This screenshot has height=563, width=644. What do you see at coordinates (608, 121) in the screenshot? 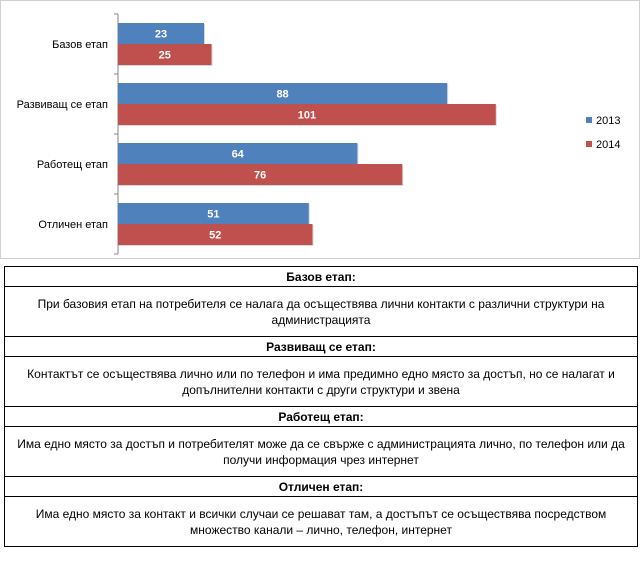
I see `legend-label: 2013` at bounding box center [608, 121].